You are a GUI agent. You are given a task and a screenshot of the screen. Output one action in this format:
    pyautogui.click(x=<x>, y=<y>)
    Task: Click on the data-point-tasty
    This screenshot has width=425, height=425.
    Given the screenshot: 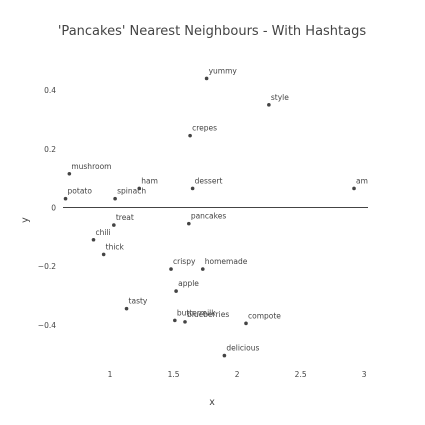 What is the action you would take?
    pyautogui.click(x=126, y=308)
    